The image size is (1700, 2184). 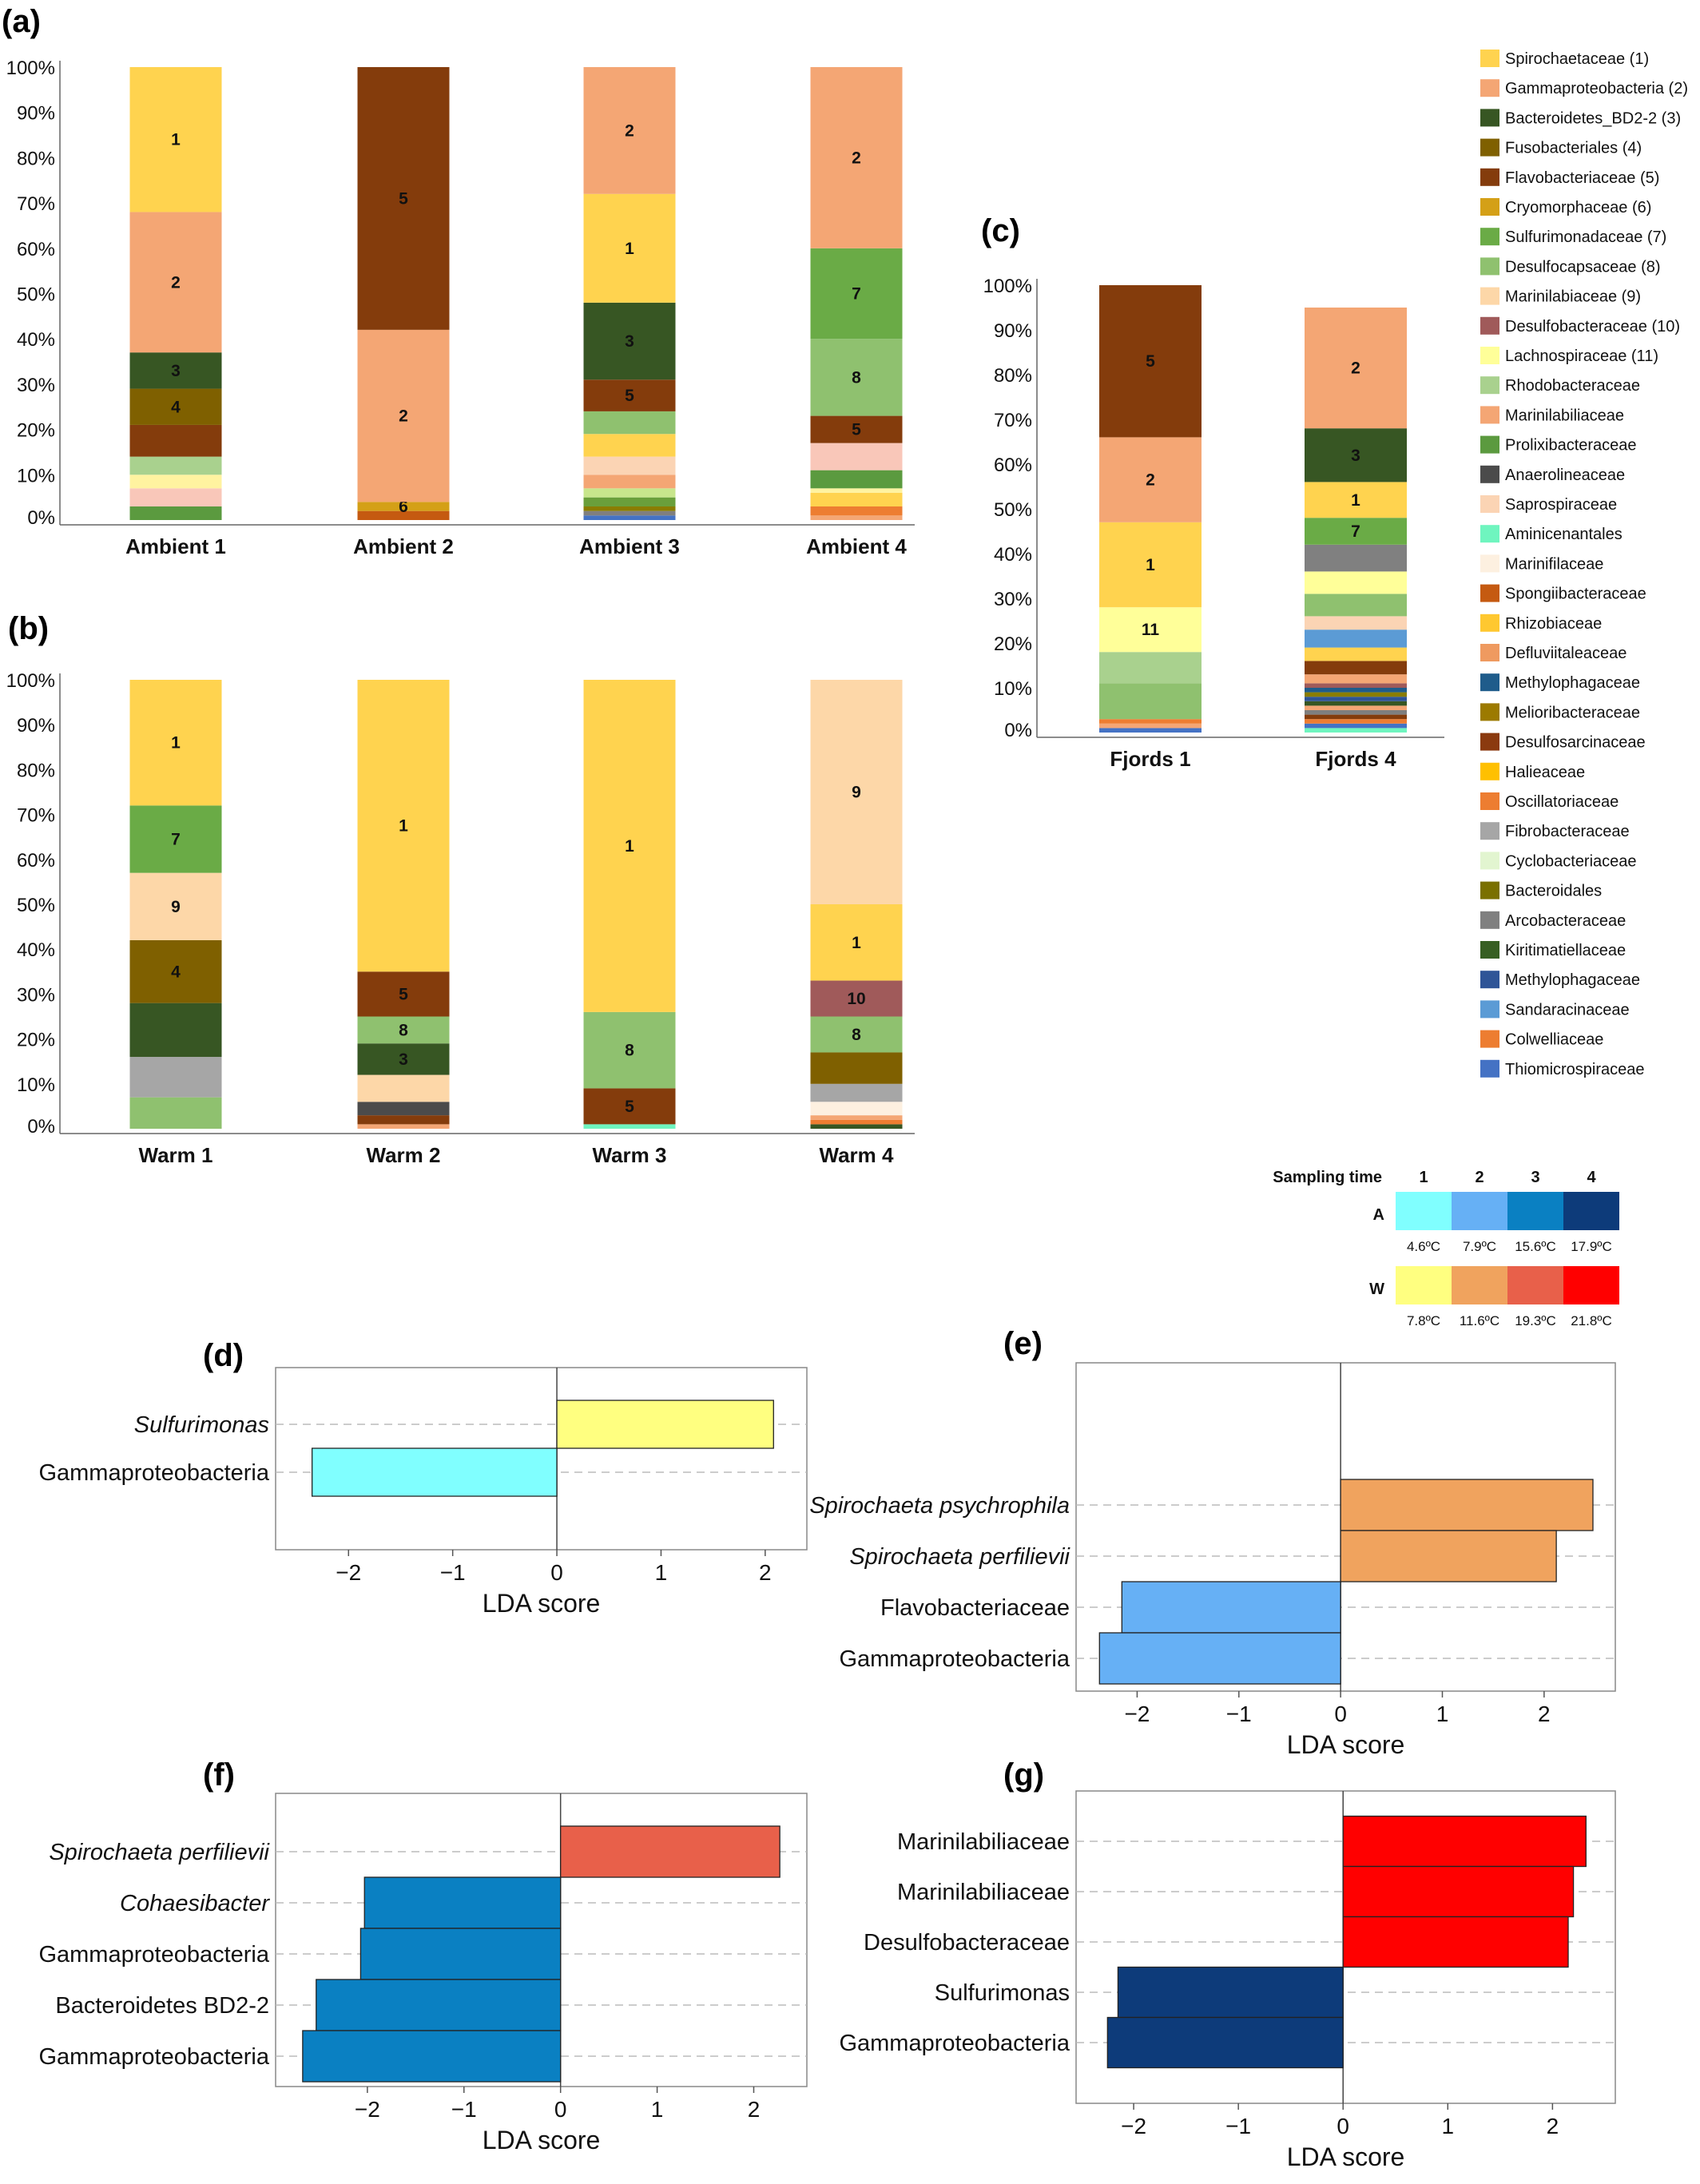 I want to click on lda-bar-label: Gammaproteobacteria, so click(x=954, y=2044).